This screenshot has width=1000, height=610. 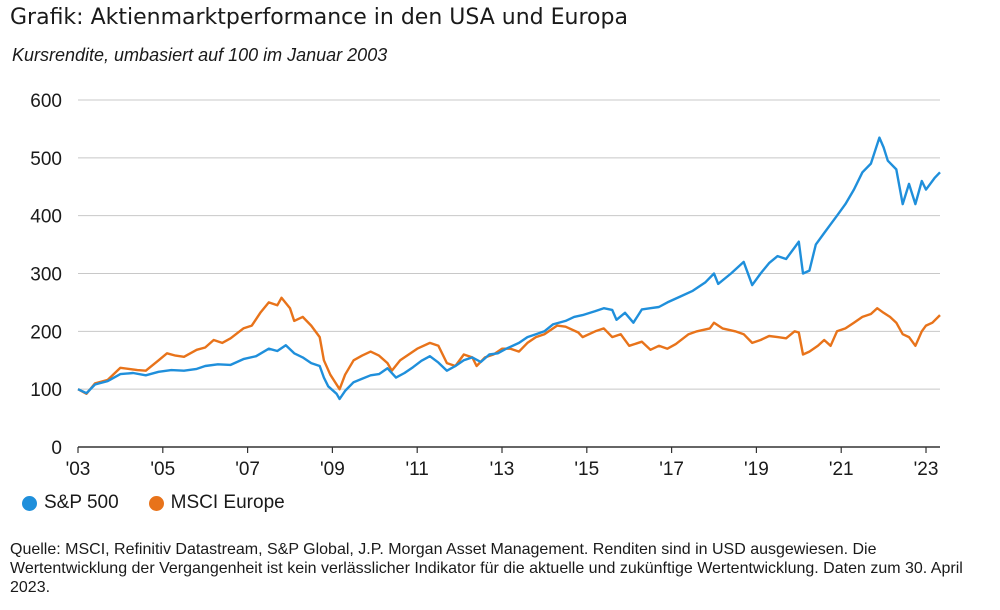 What do you see at coordinates (78, 469) in the screenshot?
I see `x-tick-label: '03` at bounding box center [78, 469].